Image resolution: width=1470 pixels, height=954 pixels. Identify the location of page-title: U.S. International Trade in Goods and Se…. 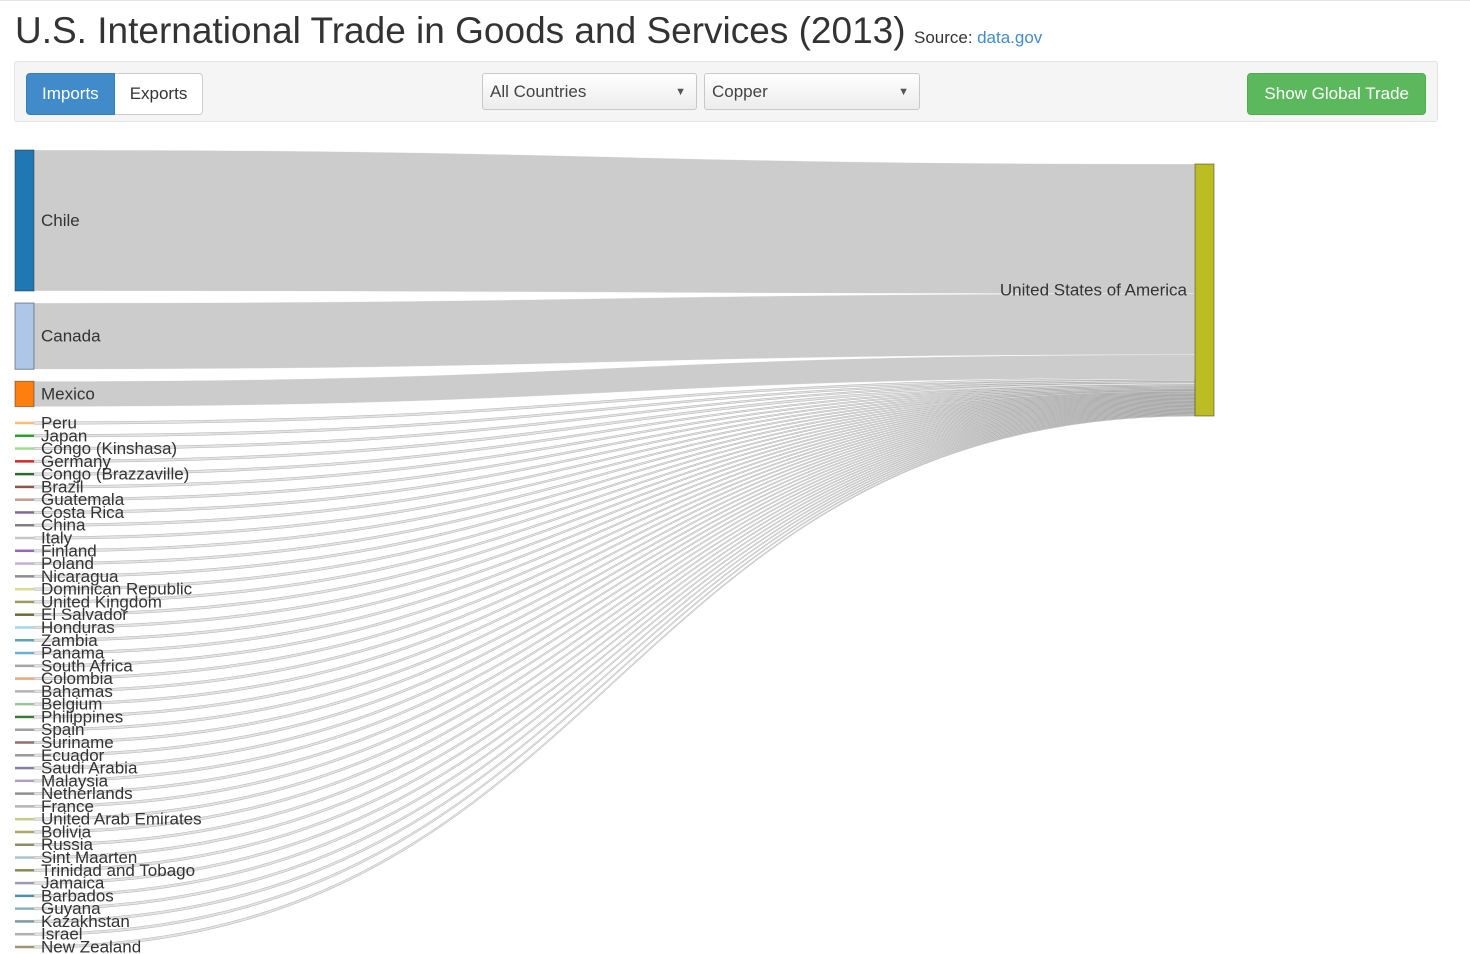
(460, 30).